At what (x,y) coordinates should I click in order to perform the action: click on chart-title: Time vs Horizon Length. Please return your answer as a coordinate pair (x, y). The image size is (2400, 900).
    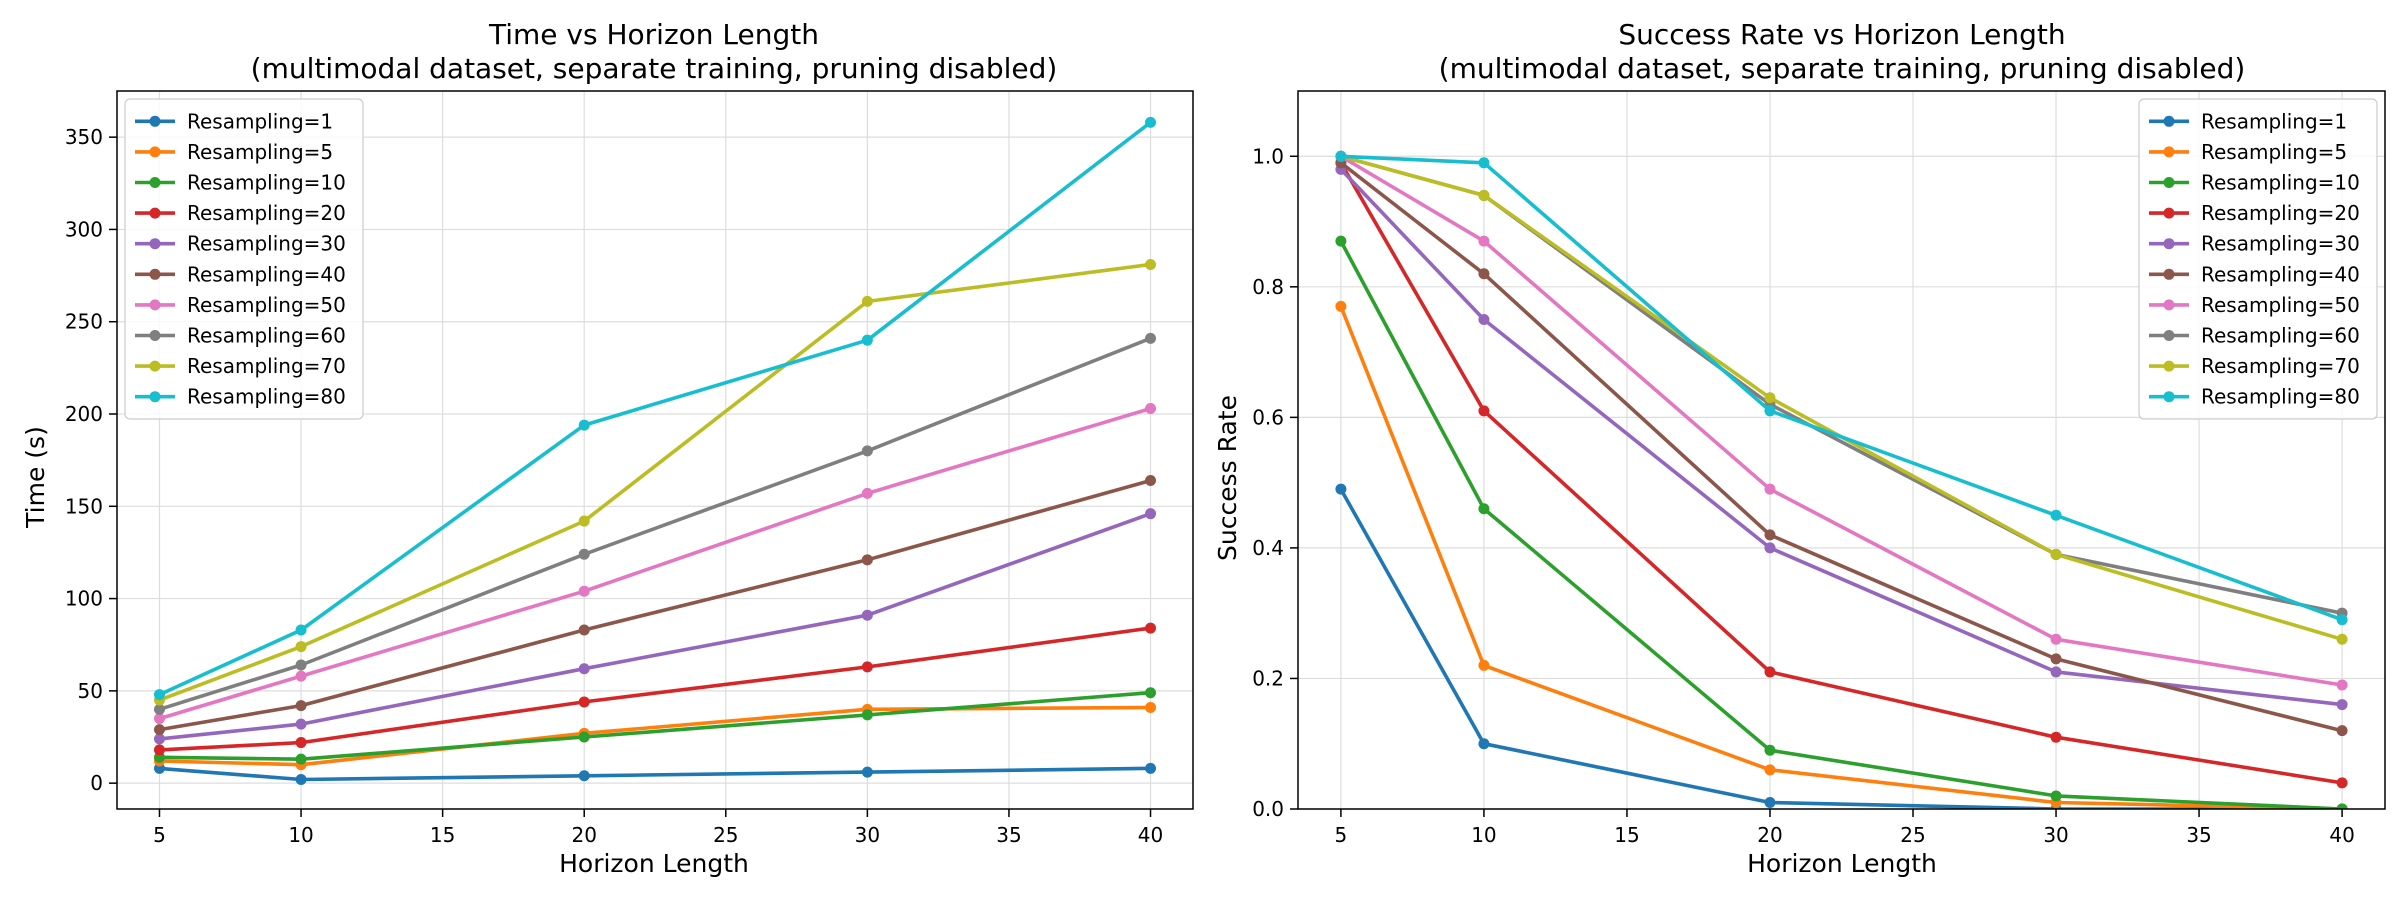
    Looking at the image, I should click on (653, 34).